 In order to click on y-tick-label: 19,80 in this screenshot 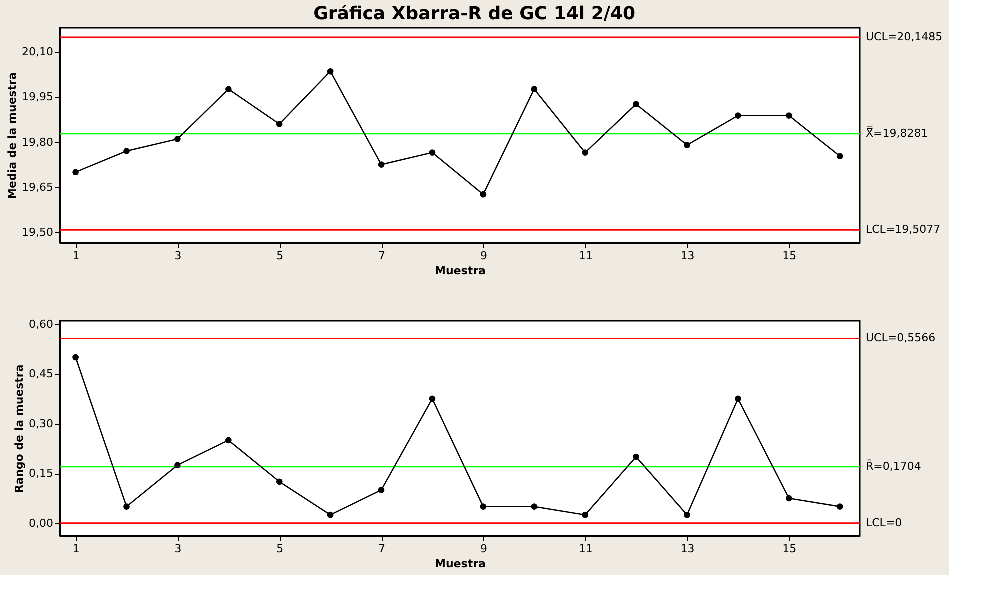, I will do `click(38, 142)`.